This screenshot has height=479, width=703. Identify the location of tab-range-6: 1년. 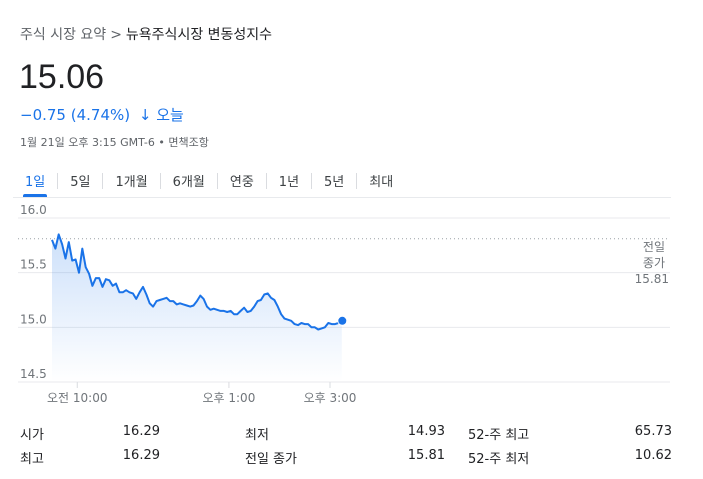
(289, 182).